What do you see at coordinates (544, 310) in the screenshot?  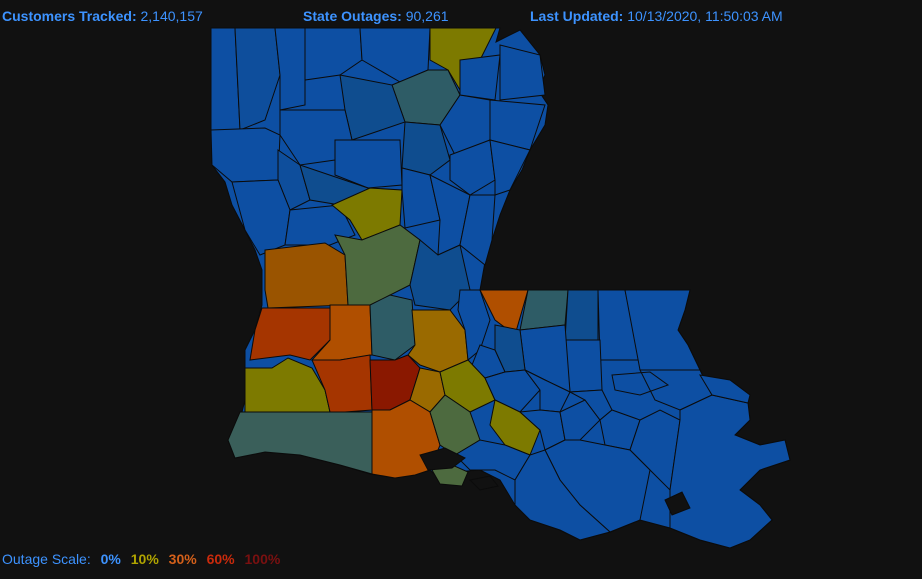 I see `parish-east-feliciana` at bounding box center [544, 310].